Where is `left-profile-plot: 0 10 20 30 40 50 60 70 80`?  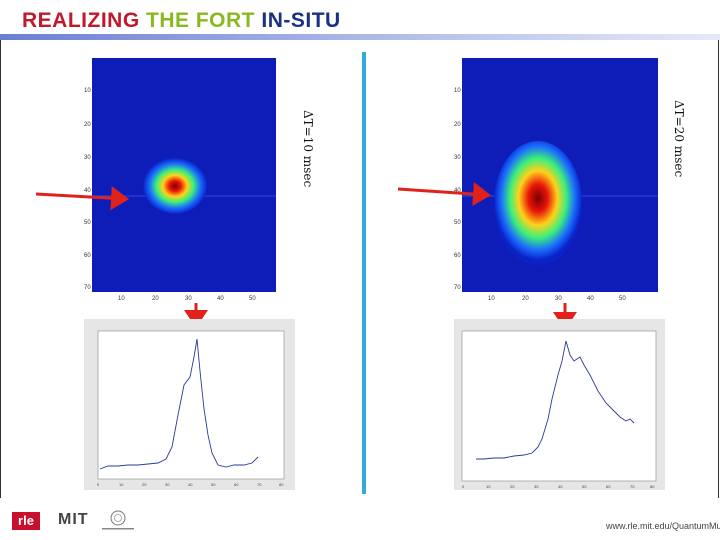
left-profile-plot: 0 10 20 30 40 50 60 70 80 is located at coordinates (189, 404).